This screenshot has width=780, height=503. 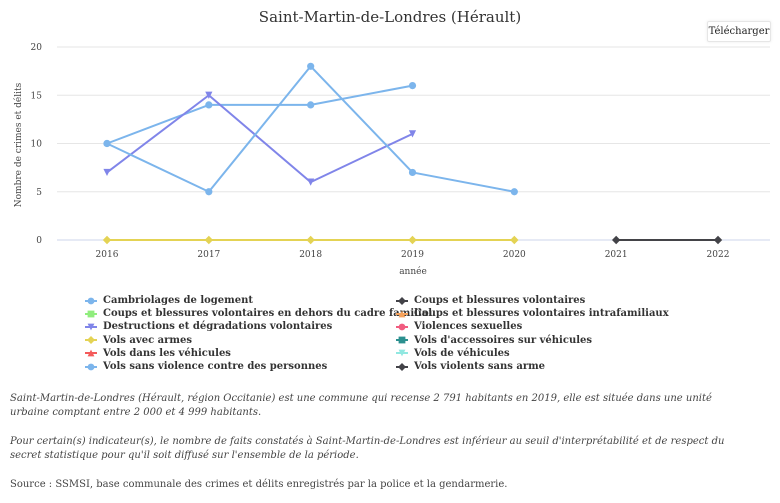 What do you see at coordinates (37, 96) in the screenshot?
I see `y-tick-label: 15` at bounding box center [37, 96].